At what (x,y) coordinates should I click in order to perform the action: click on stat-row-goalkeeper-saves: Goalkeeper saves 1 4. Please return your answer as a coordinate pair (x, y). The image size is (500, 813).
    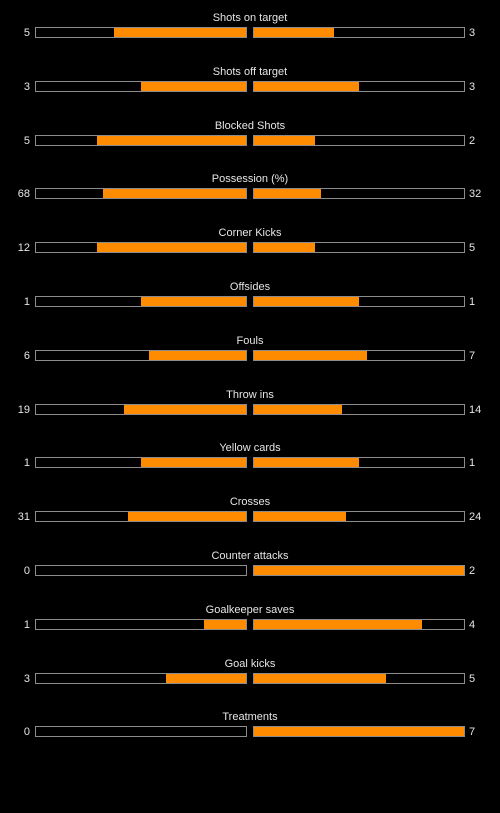
    Looking at the image, I should click on (250, 631).